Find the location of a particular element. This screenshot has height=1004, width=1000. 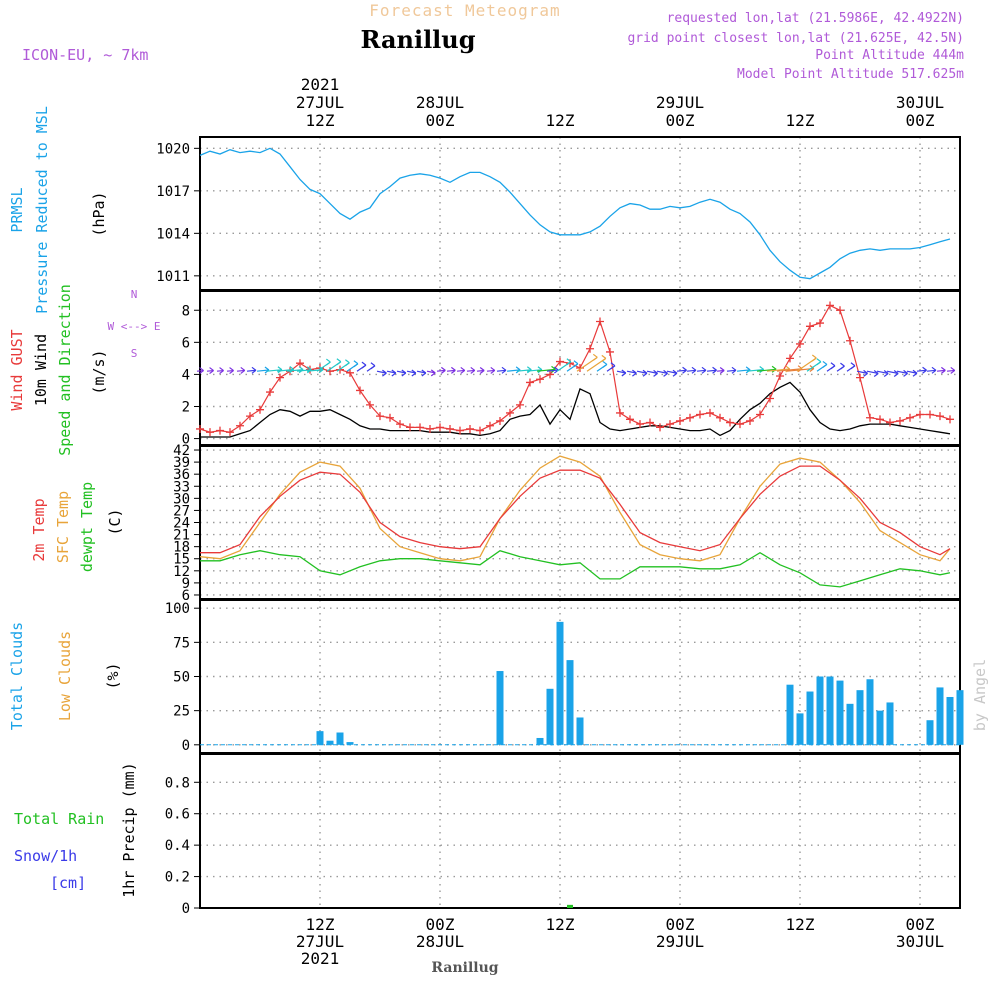

rain-bar is located at coordinates (570, 906).